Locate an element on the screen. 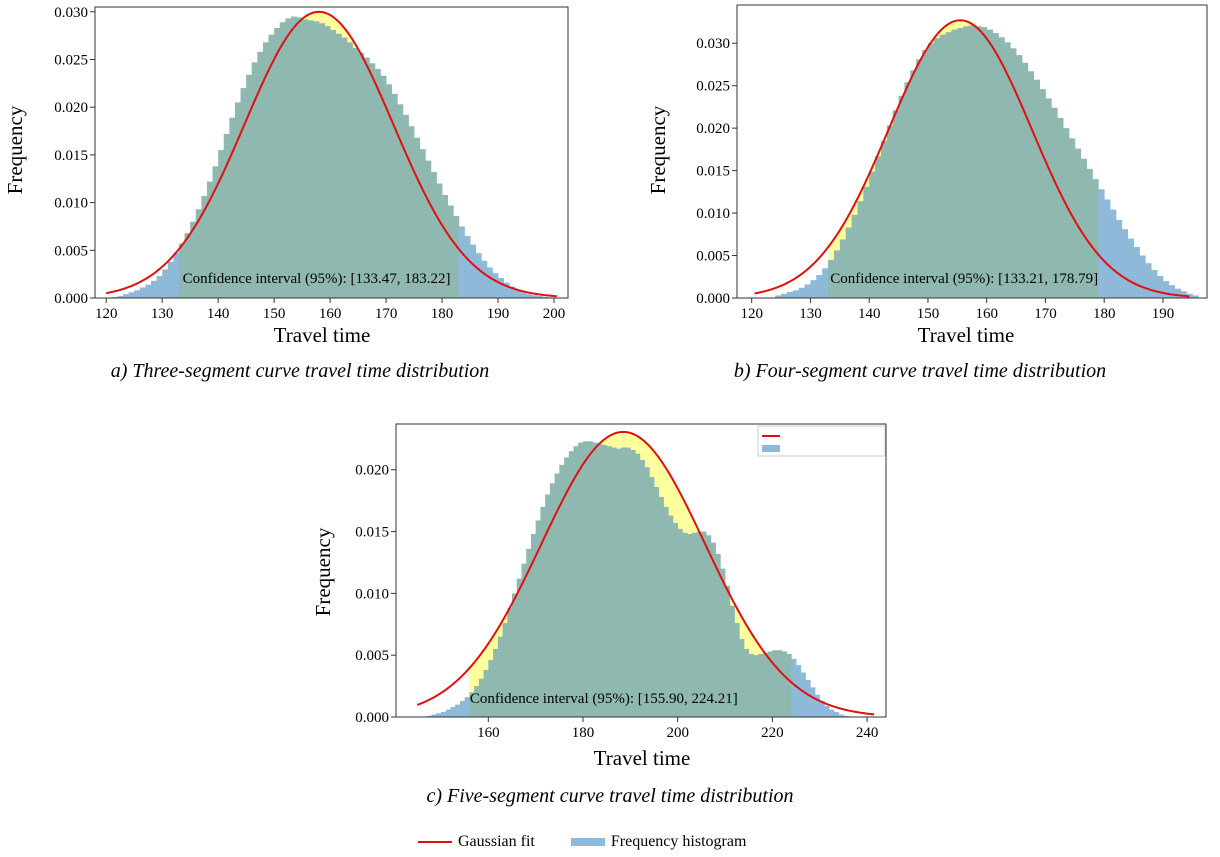  x-tick-label: 150 is located at coordinates (274, 314).